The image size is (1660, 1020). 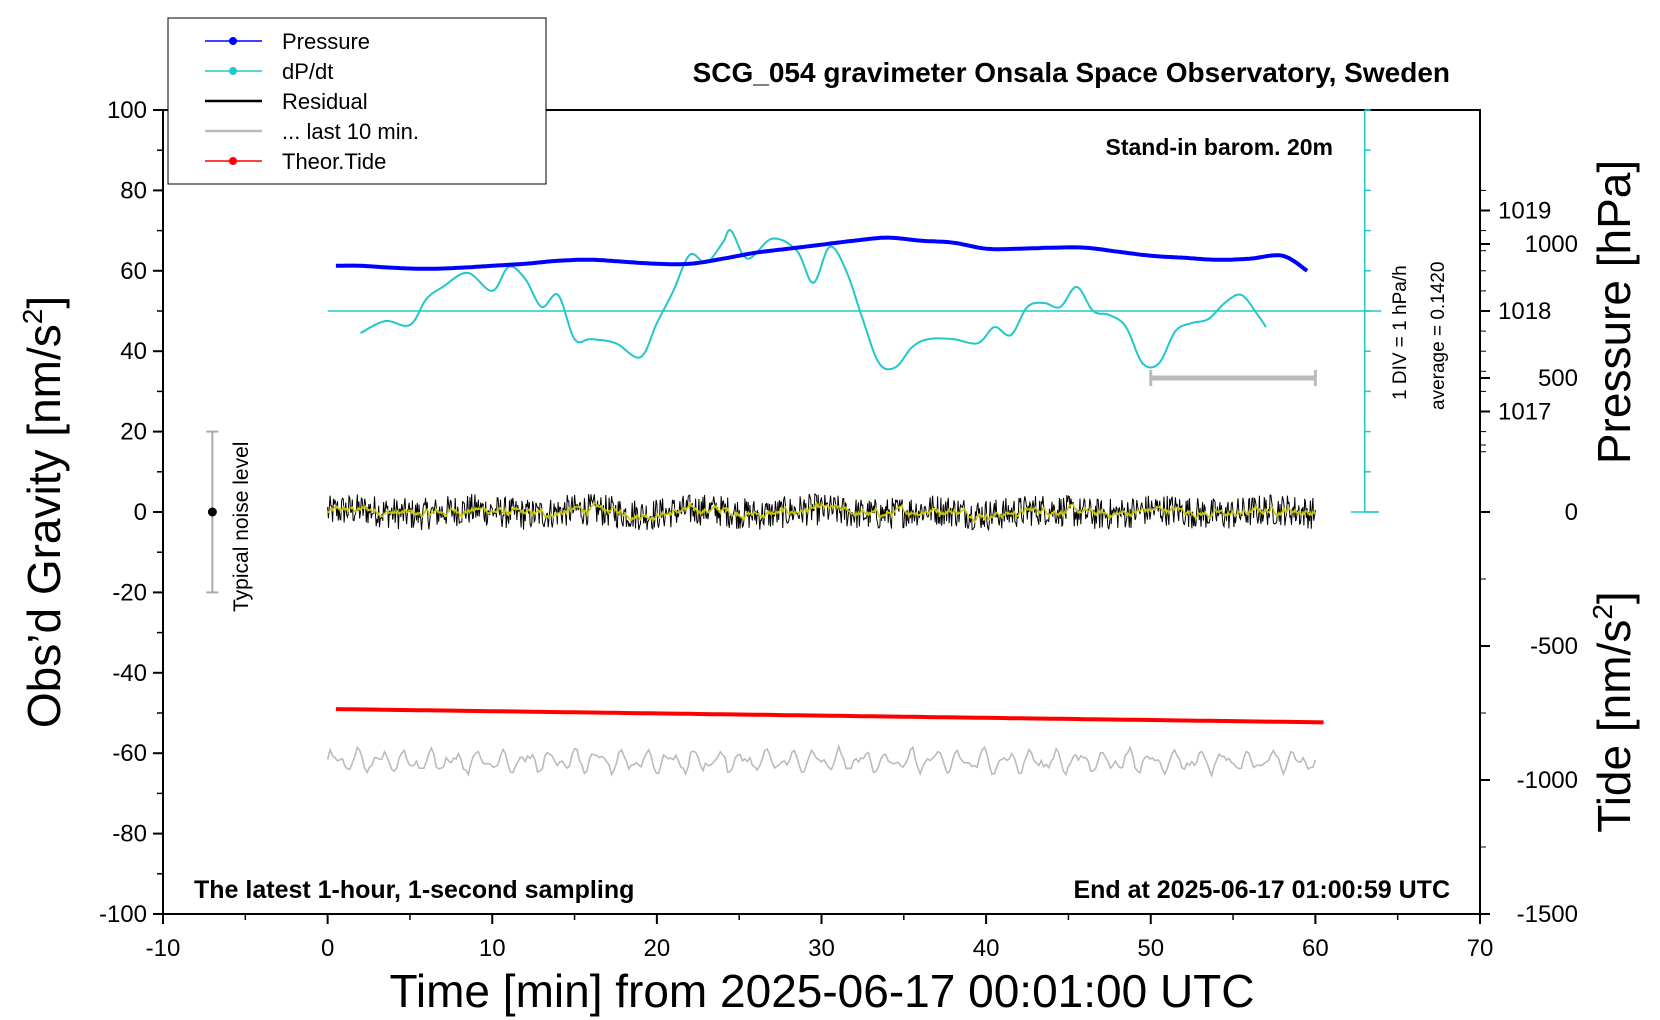 I want to click on sampling-note: The latest 1-hour, 1-second sampling, so click(x=414, y=890).